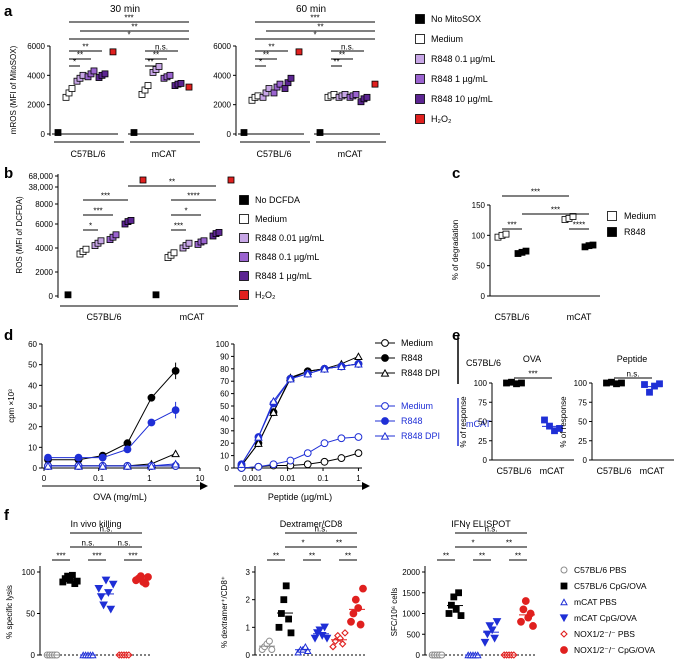 This screenshot has width=685, height=672. What do you see at coordinates (321, 529) in the screenshot?
I see `f-bracket-5-significance: n.s.` at bounding box center [321, 529].